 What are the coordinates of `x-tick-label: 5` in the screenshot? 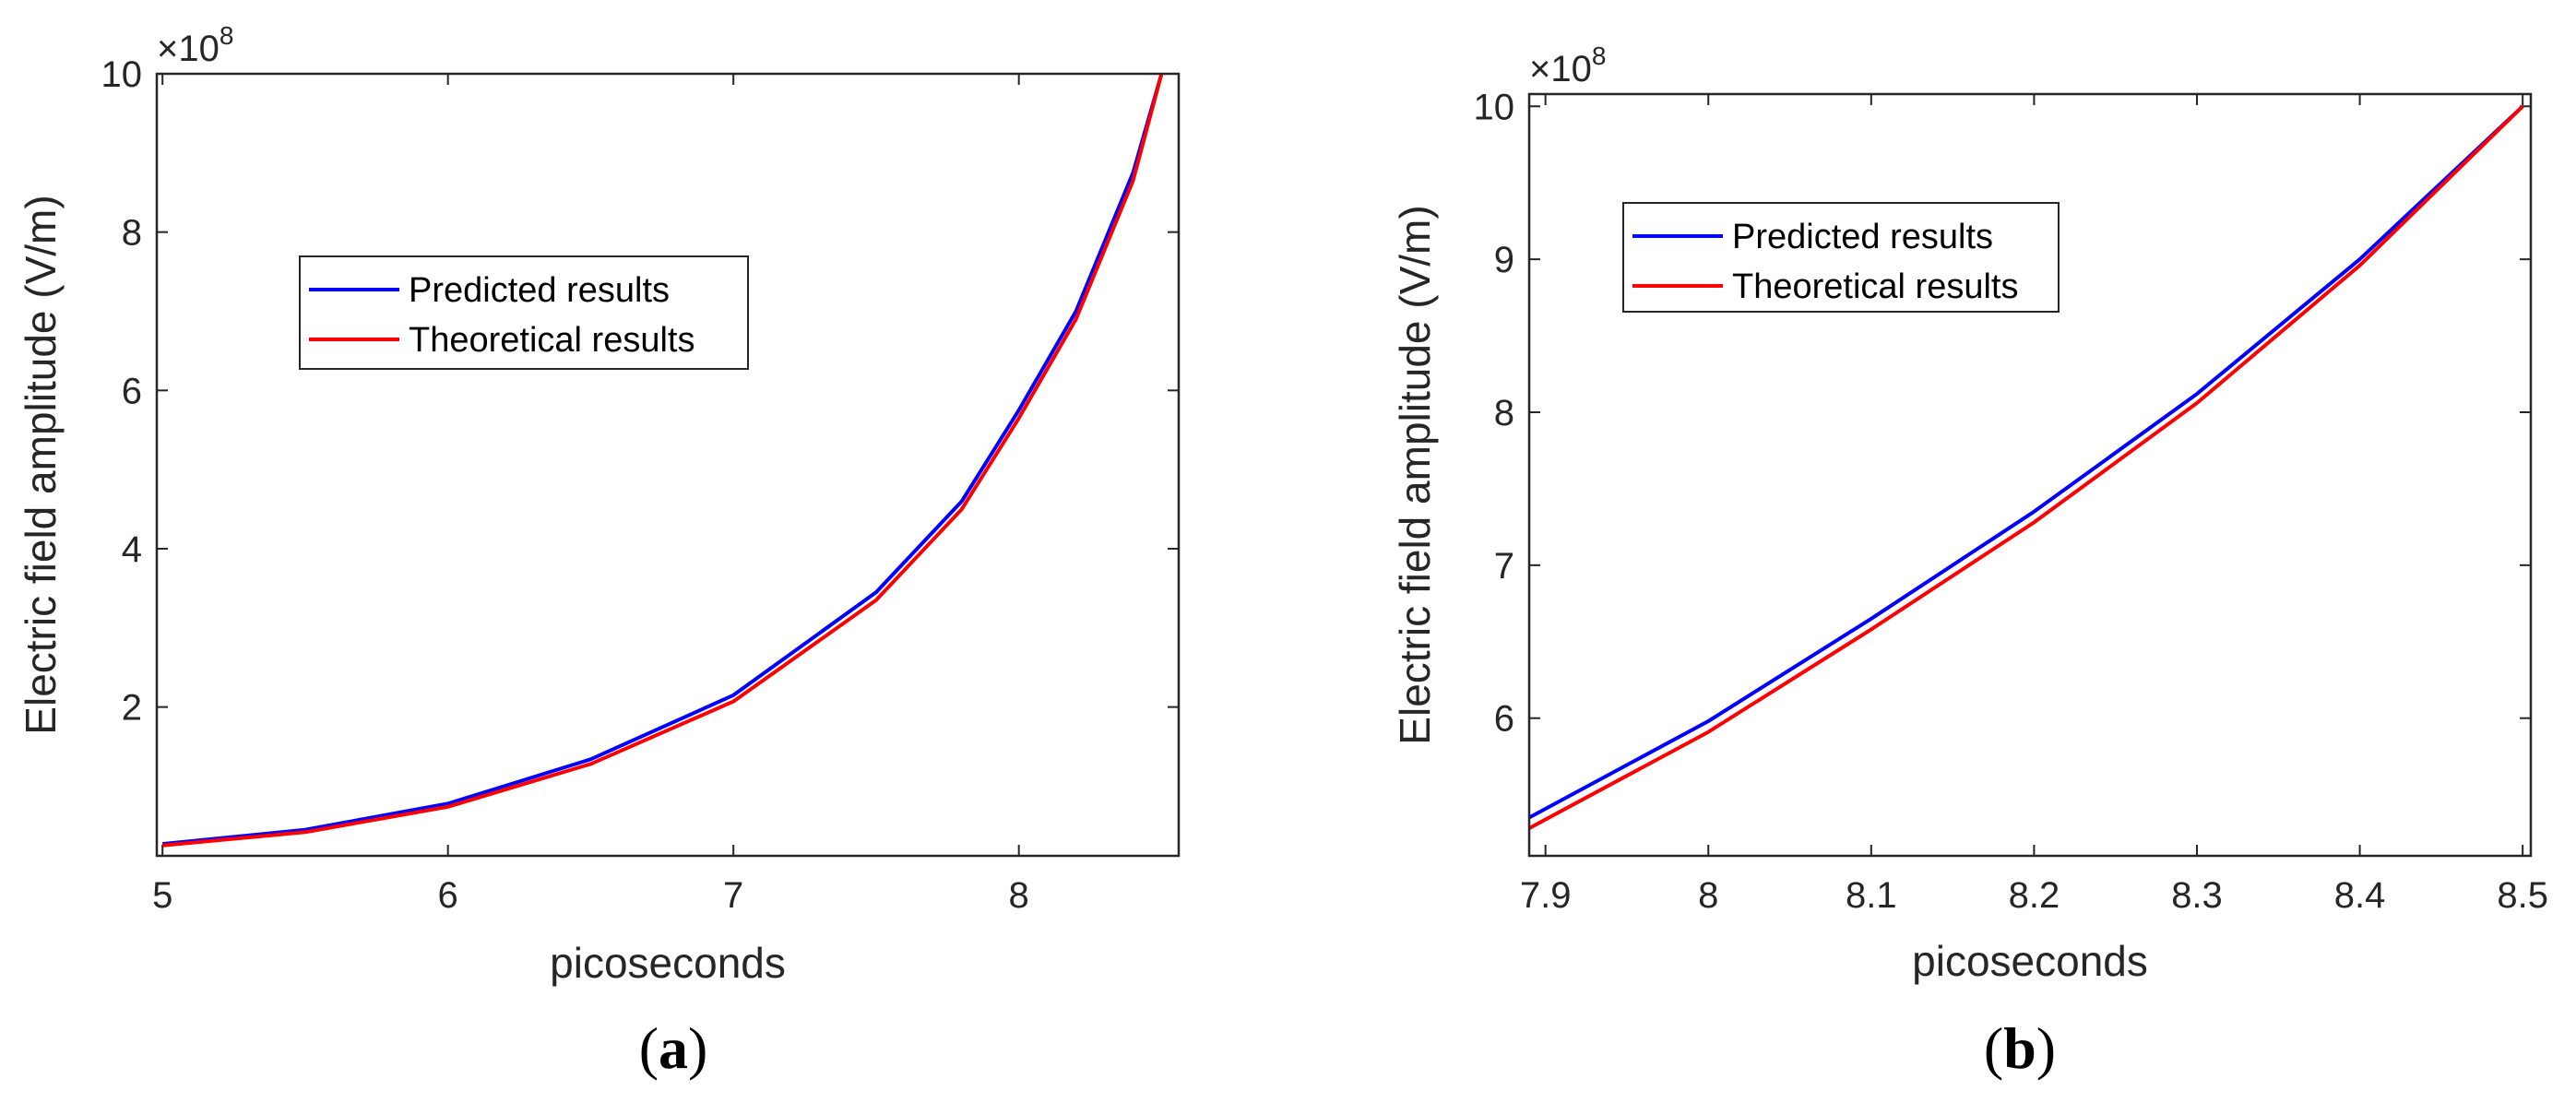 It's located at (162, 896).